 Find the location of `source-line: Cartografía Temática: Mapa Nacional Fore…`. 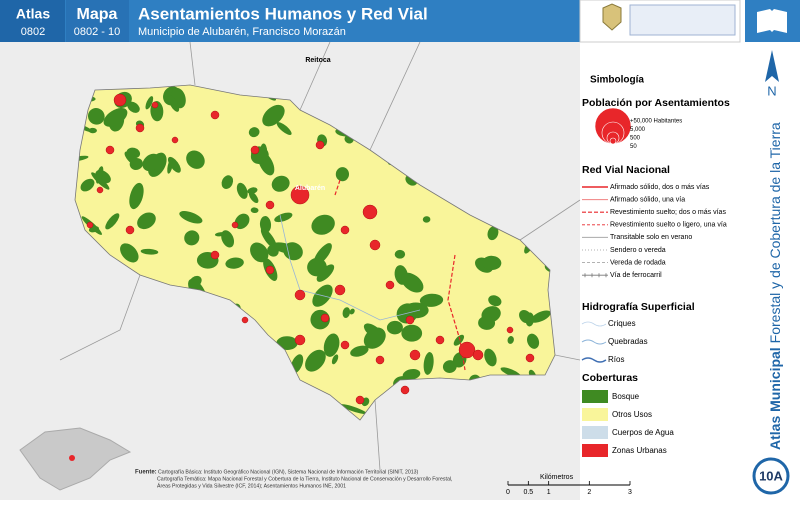

source-line: Cartografía Temática: Mapa Nacional Fore… is located at coordinates (304, 479).